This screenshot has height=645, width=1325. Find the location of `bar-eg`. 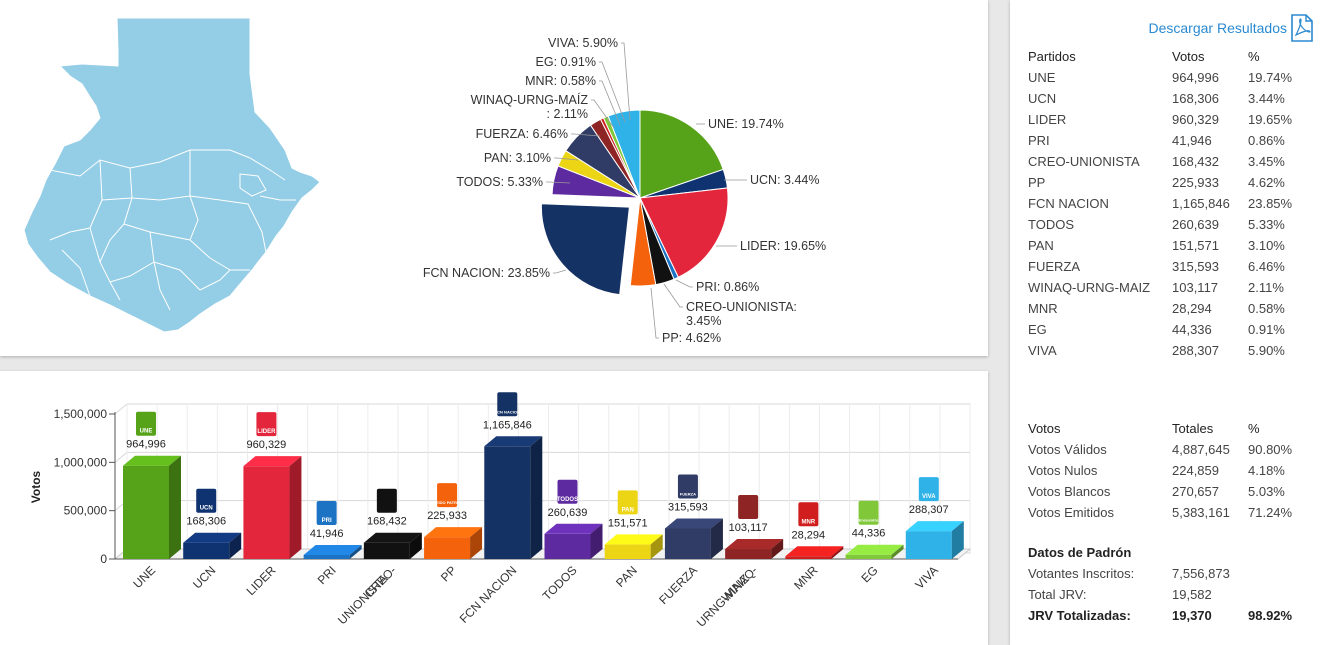

bar-eg is located at coordinates (874, 551).